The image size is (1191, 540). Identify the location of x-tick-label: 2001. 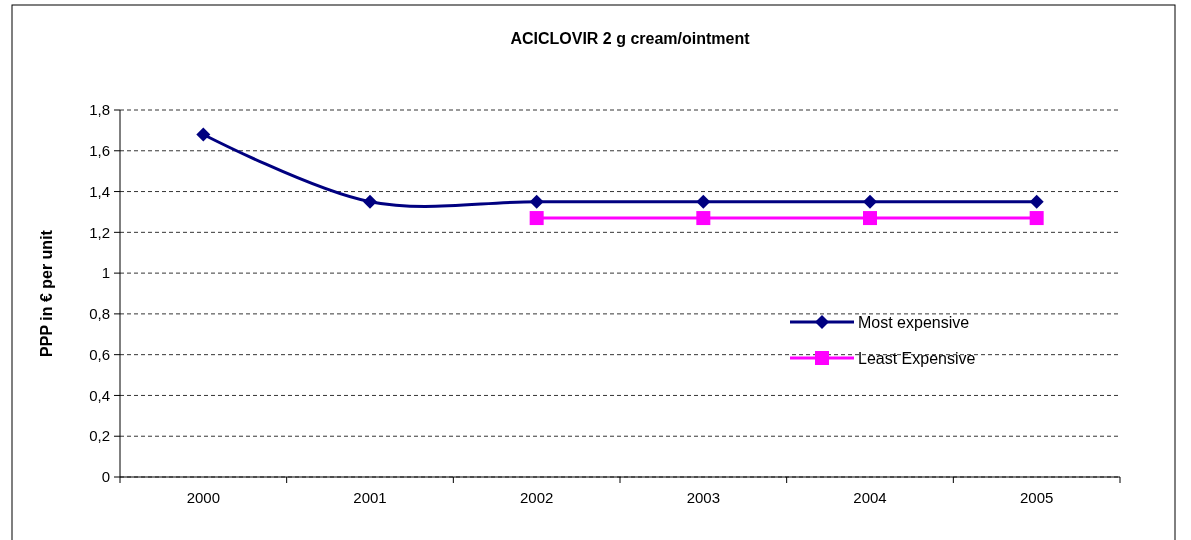
(370, 497).